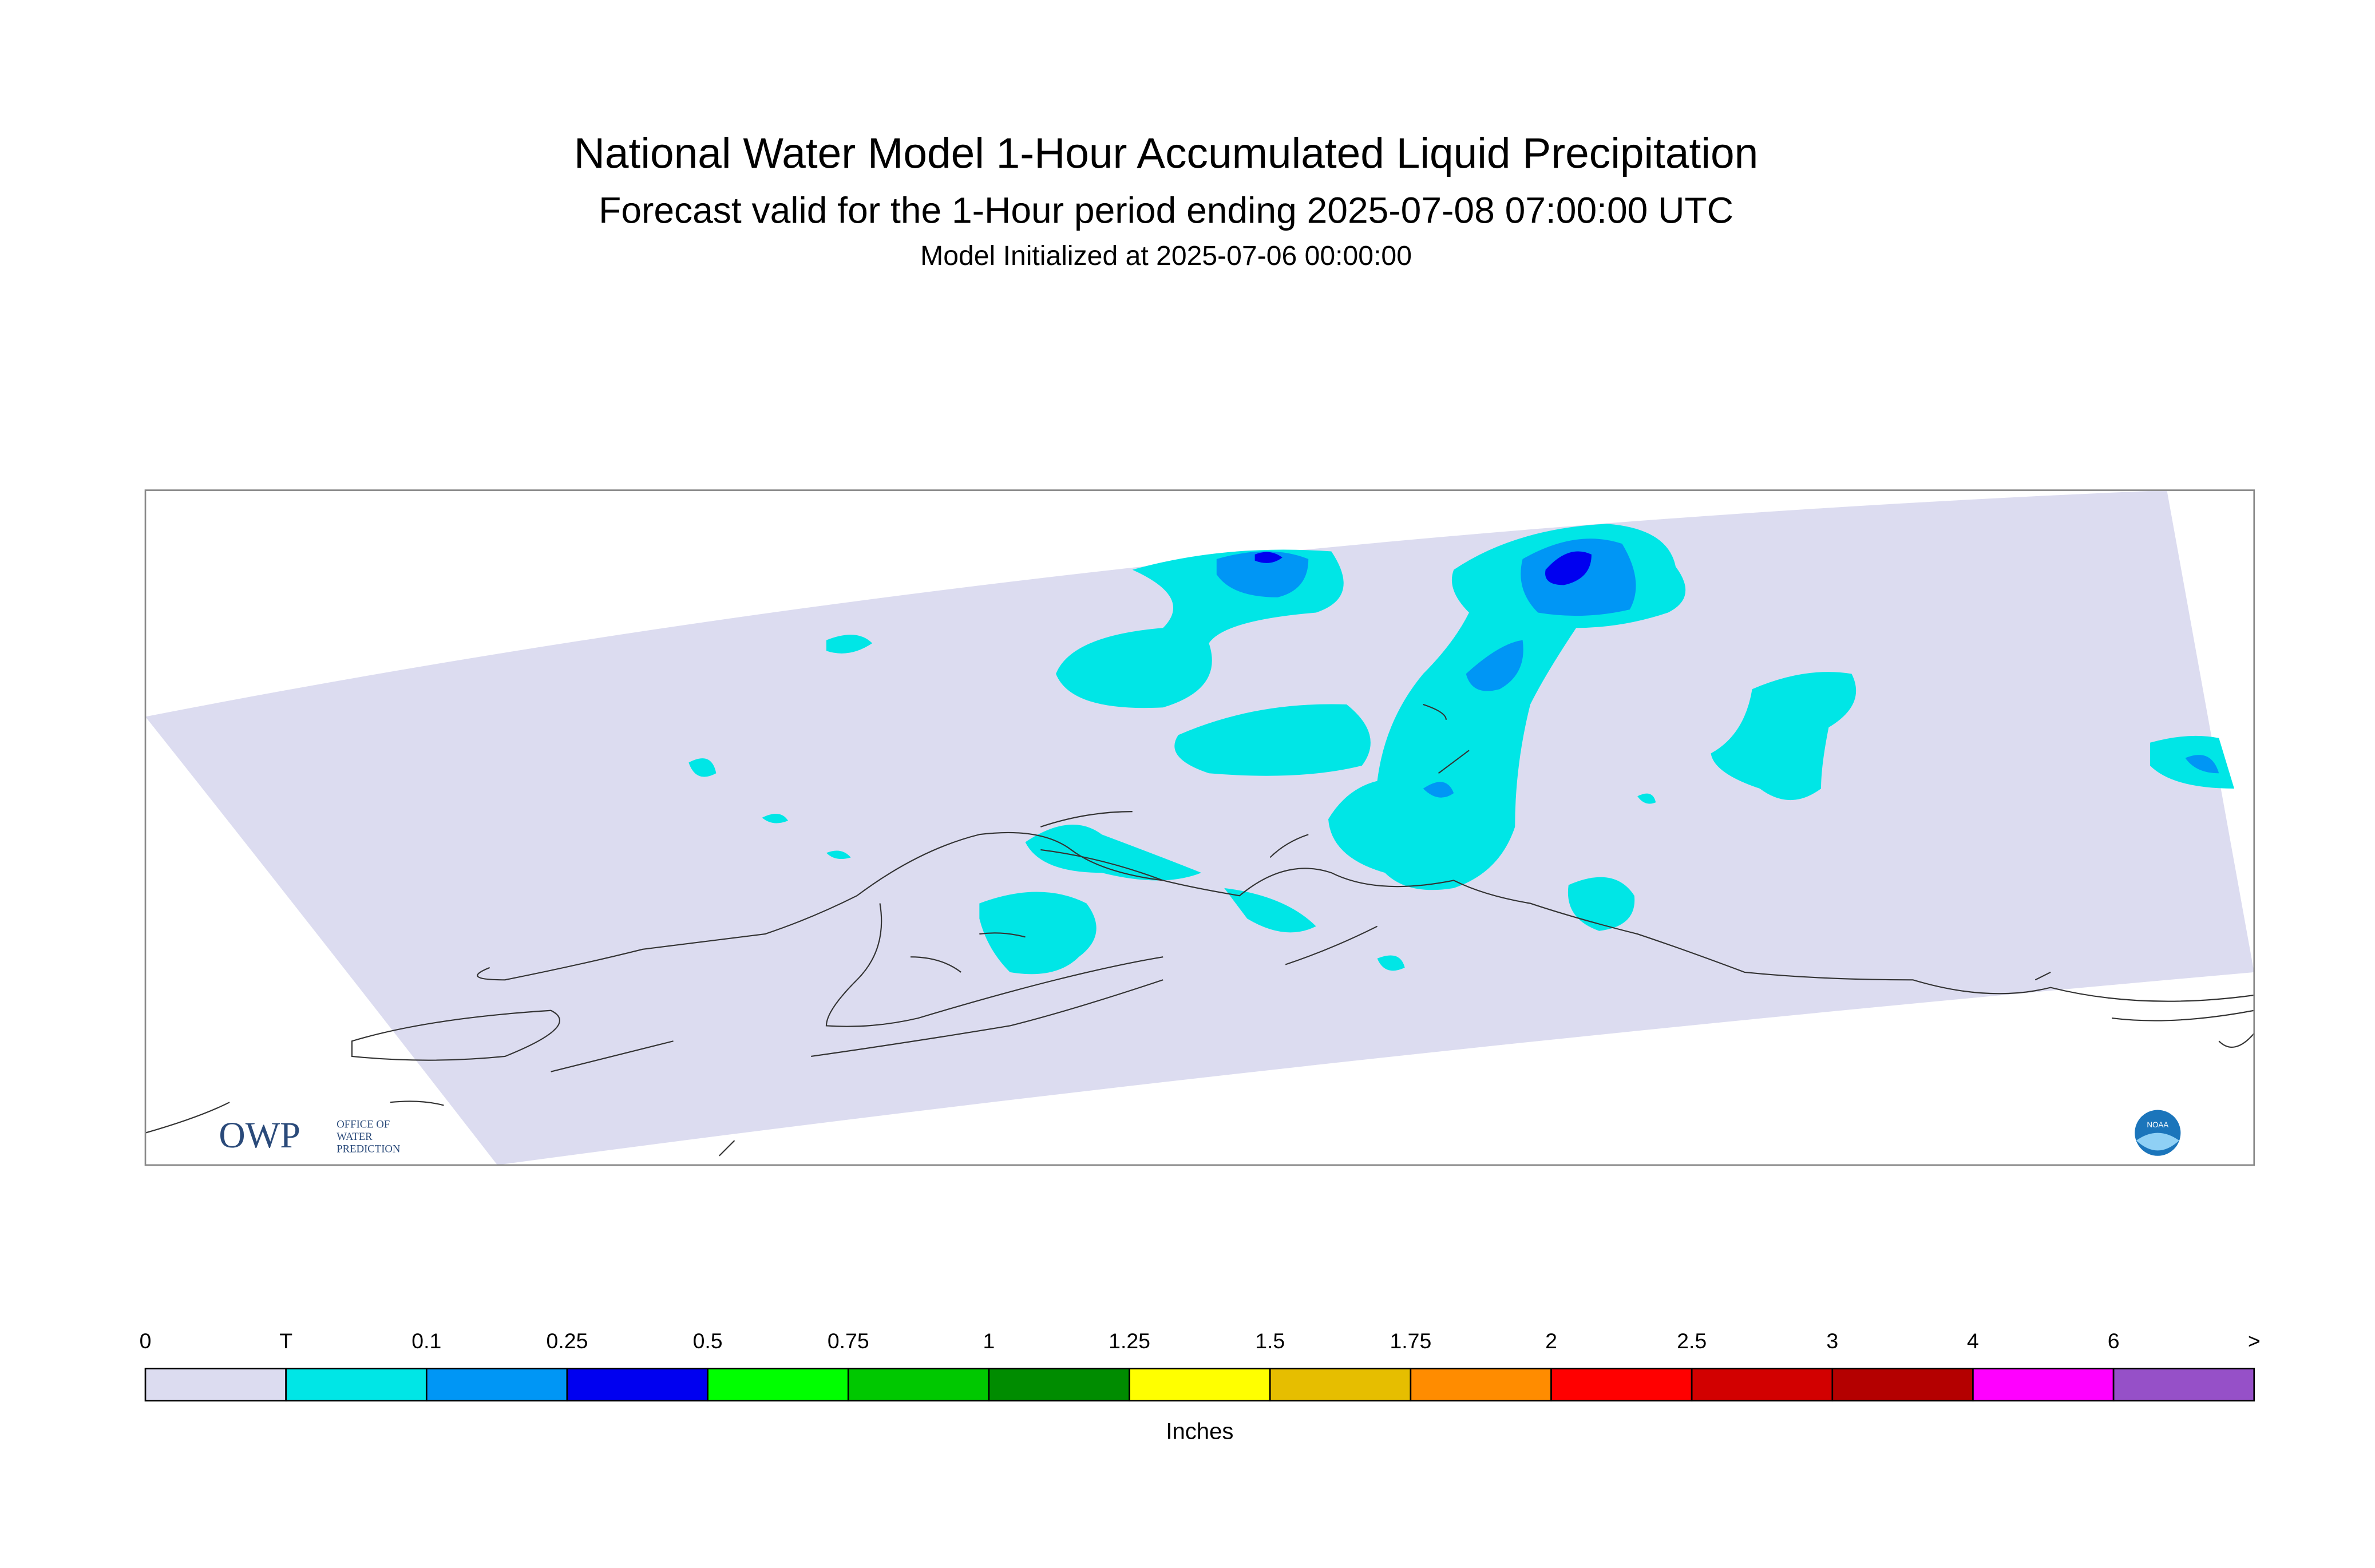  Describe the element at coordinates (2157, 1142) in the screenshot. I see `noaa-wave` at that location.